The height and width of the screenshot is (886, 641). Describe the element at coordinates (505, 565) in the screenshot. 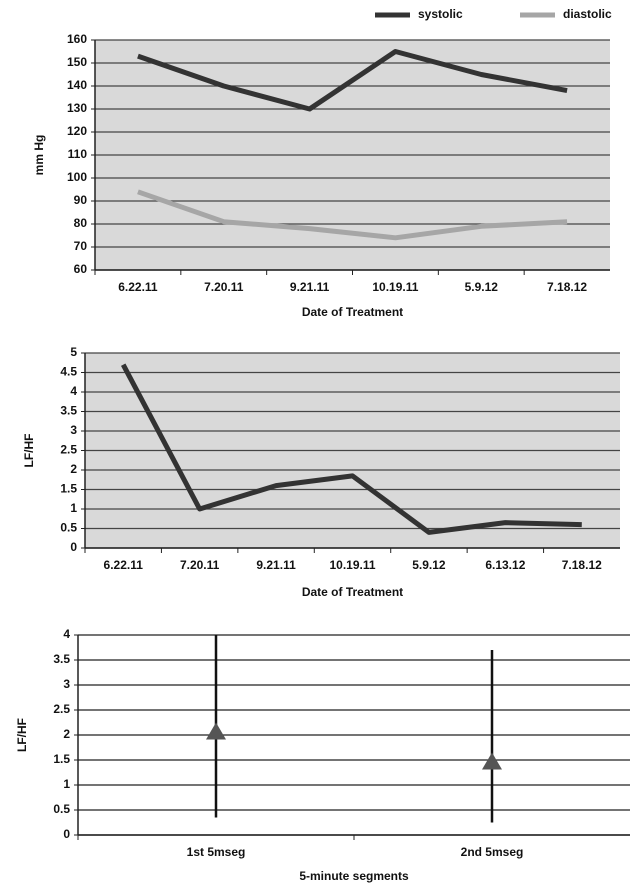

I see `x-tick-label: 6.13.12` at that location.